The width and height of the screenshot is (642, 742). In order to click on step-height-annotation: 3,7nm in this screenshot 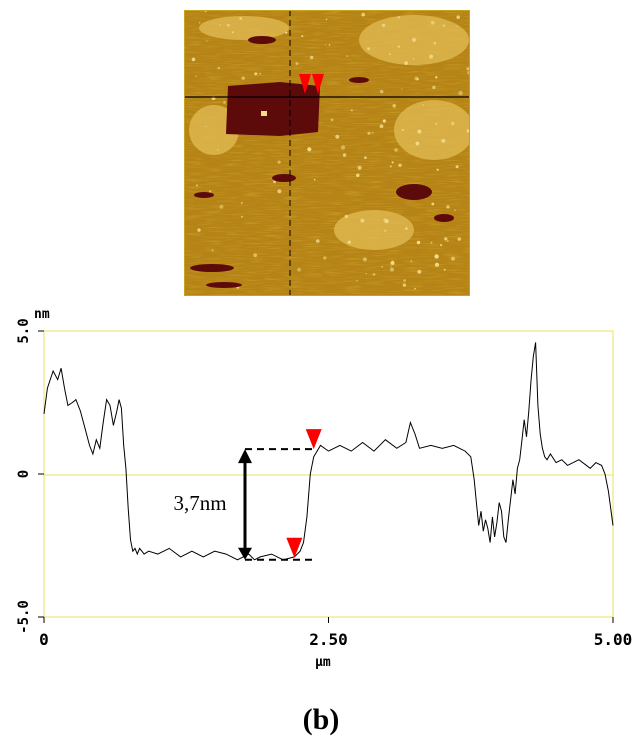, I will do `click(247, 495)`.